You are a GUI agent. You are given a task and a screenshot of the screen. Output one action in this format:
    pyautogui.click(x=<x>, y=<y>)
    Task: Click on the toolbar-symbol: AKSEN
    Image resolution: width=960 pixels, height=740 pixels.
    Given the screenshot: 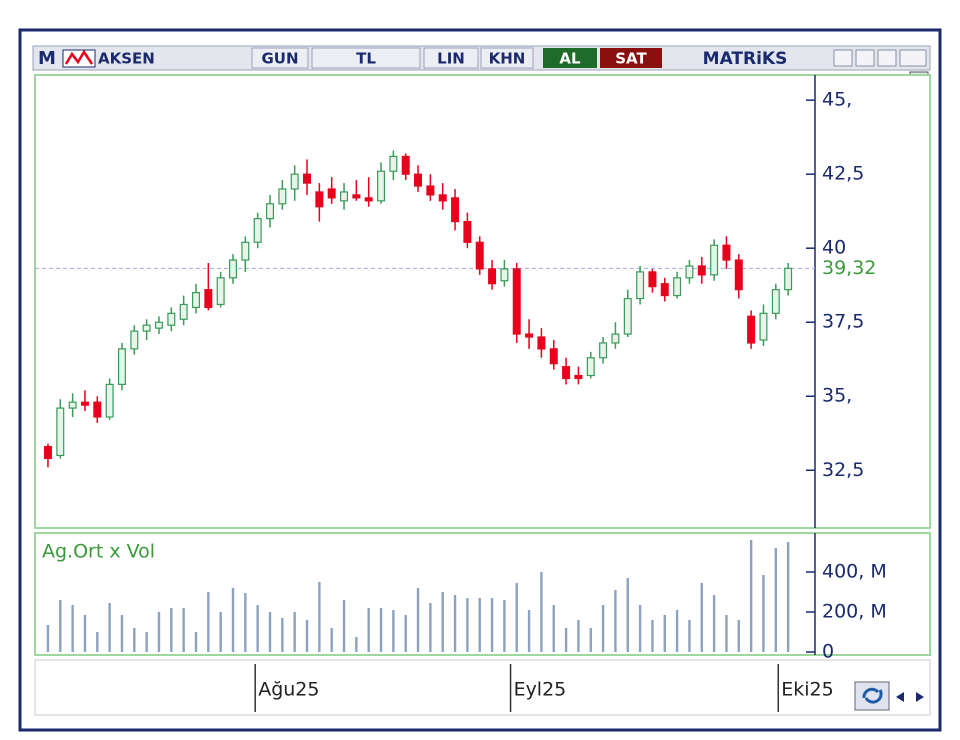 What is the action you would take?
    pyautogui.click(x=126, y=59)
    